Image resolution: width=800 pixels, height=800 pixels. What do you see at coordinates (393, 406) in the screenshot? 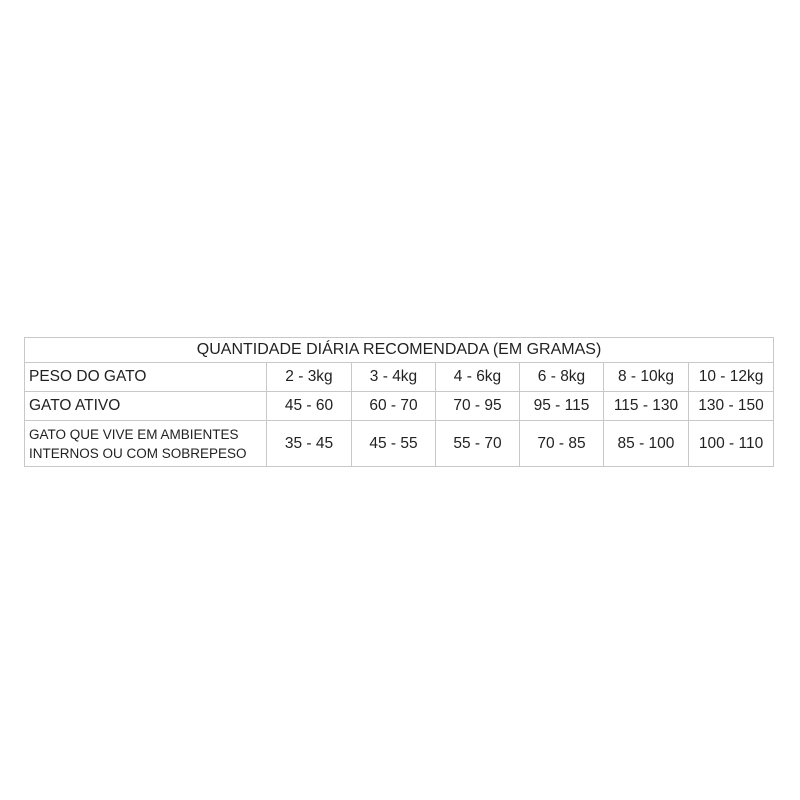
I see `cell: 60 - 70` at bounding box center [393, 406].